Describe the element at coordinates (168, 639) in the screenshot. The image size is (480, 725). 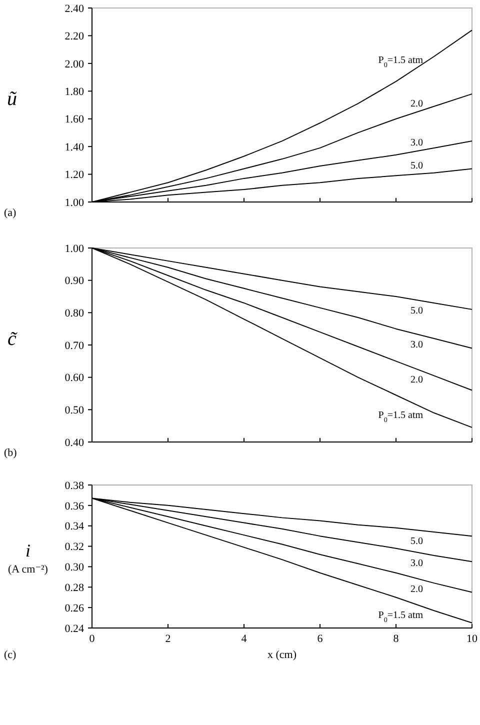
I see `x-tick-label: 2` at that location.